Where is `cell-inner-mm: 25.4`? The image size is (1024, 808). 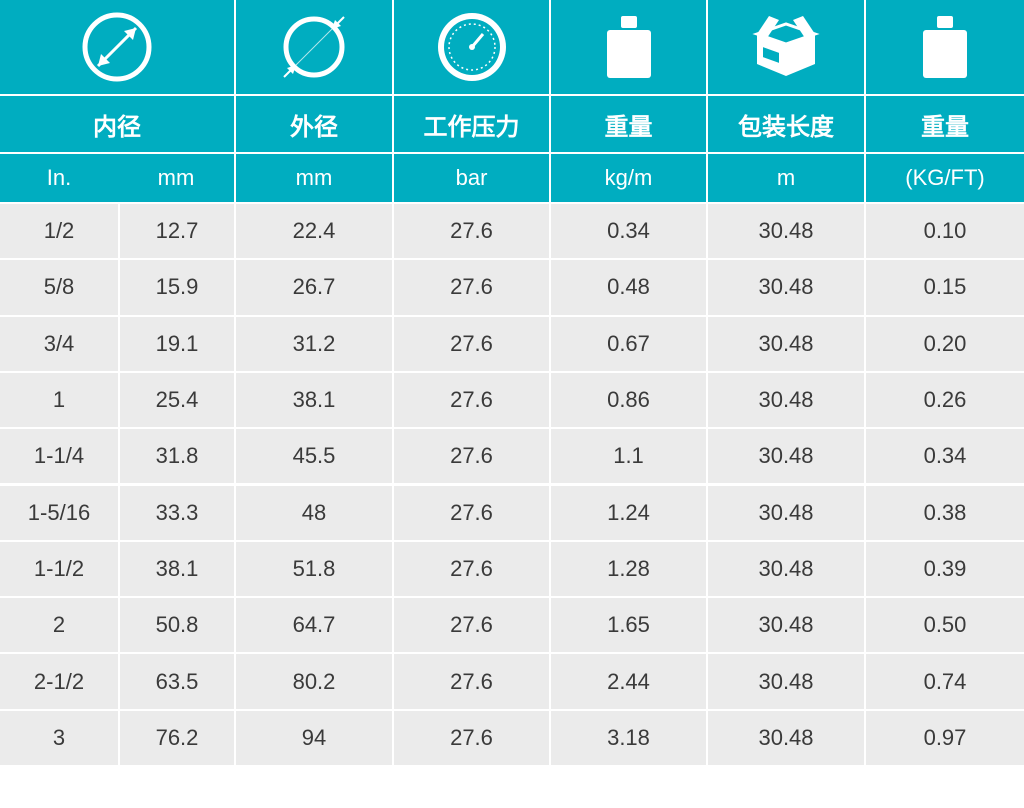
cell-inner-mm: 25.4 is located at coordinates (177, 400).